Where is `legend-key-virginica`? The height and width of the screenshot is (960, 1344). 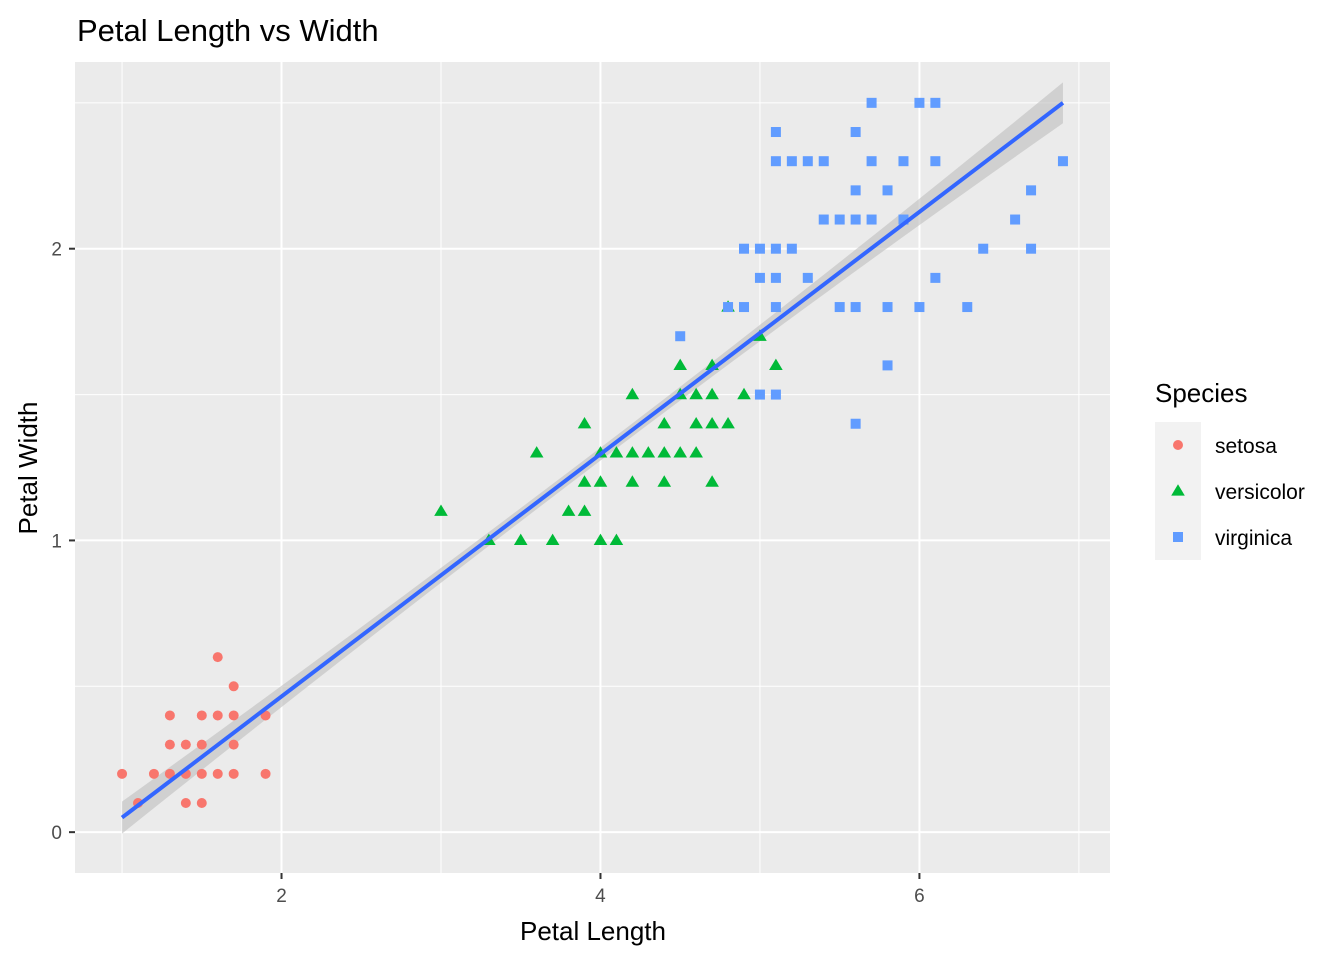 legend-key-virginica is located at coordinates (1178, 537).